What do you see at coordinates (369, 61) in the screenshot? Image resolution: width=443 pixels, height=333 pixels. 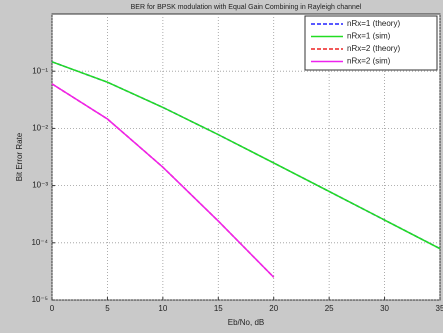 I see `legend-label: nRx=2 (sim)` at bounding box center [369, 61].